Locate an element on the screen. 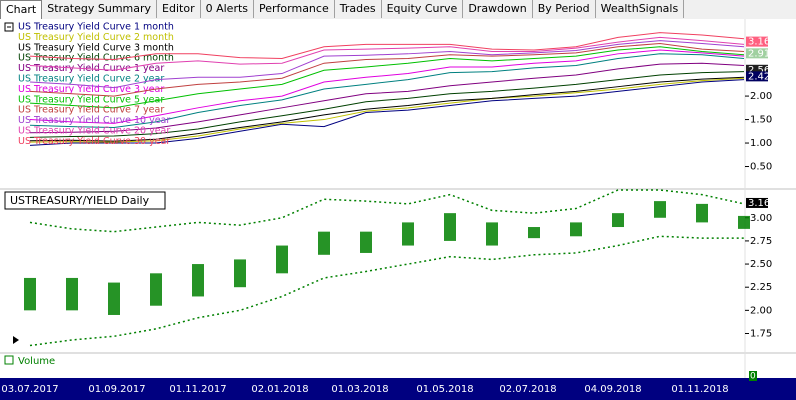  date-label: 03.07.2017 is located at coordinates (29, 389).